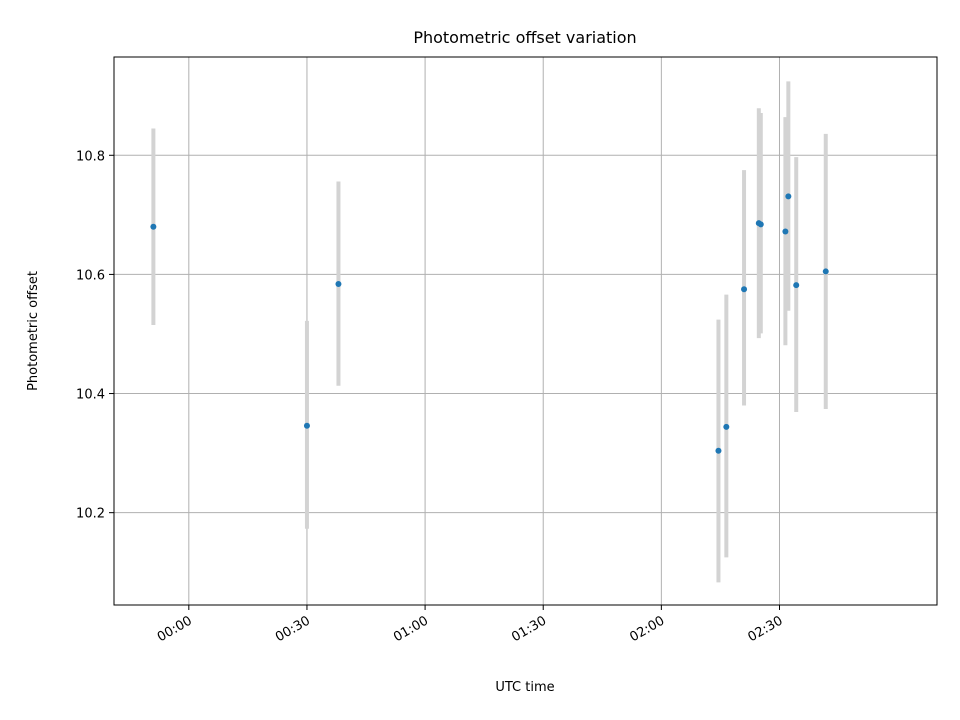 This screenshot has width=960, height=720. Describe the element at coordinates (524, 37) in the screenshot. I see `chart-title: Photometric offset variation` at that location.